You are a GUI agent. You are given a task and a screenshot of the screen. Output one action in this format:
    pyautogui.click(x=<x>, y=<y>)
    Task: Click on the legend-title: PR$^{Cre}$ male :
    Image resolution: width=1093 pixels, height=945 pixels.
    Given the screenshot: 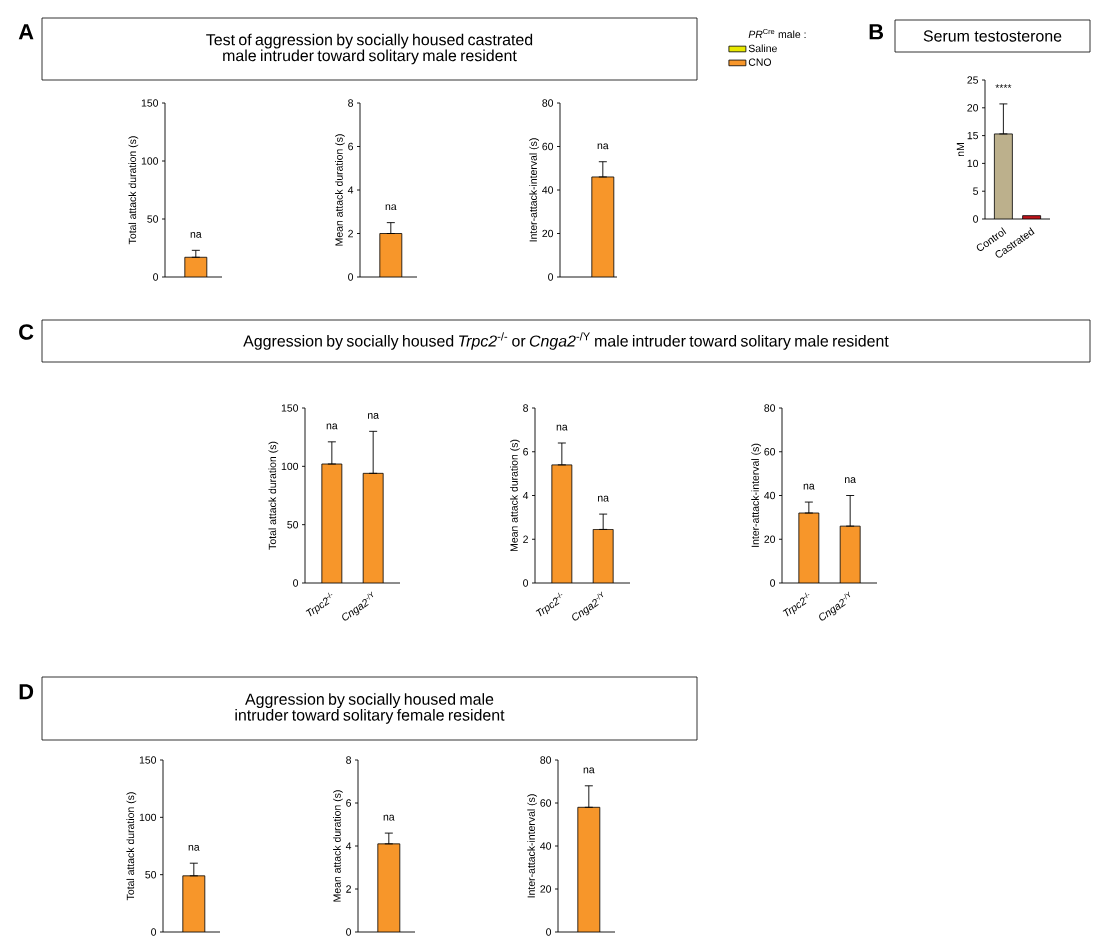 What is the action you would take?
    pyautogui.click(x=777, y=34)
    